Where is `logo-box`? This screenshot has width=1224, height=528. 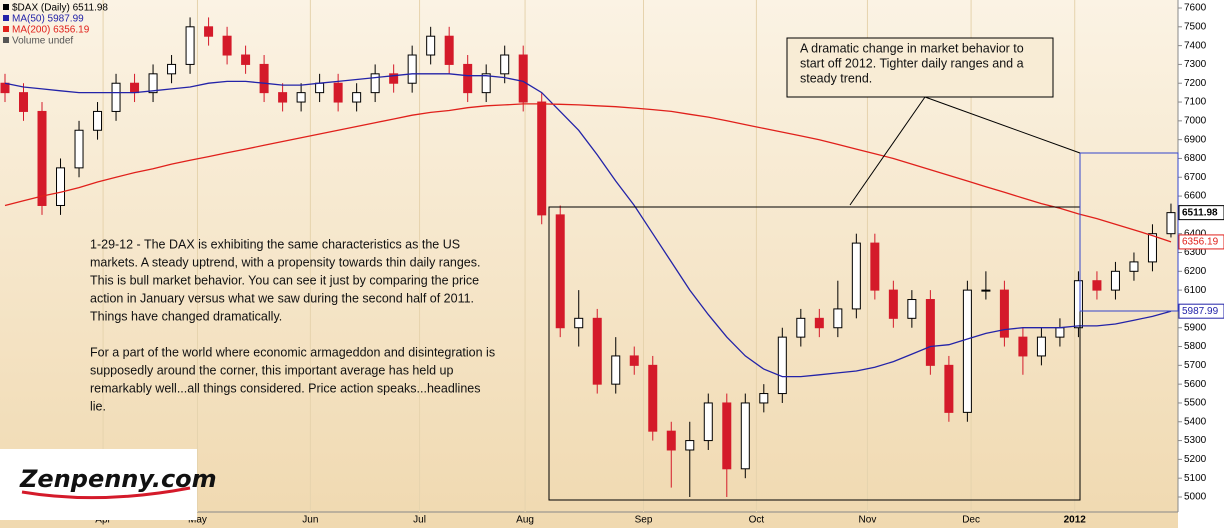 logo-box is located at coordinates (98, 484).